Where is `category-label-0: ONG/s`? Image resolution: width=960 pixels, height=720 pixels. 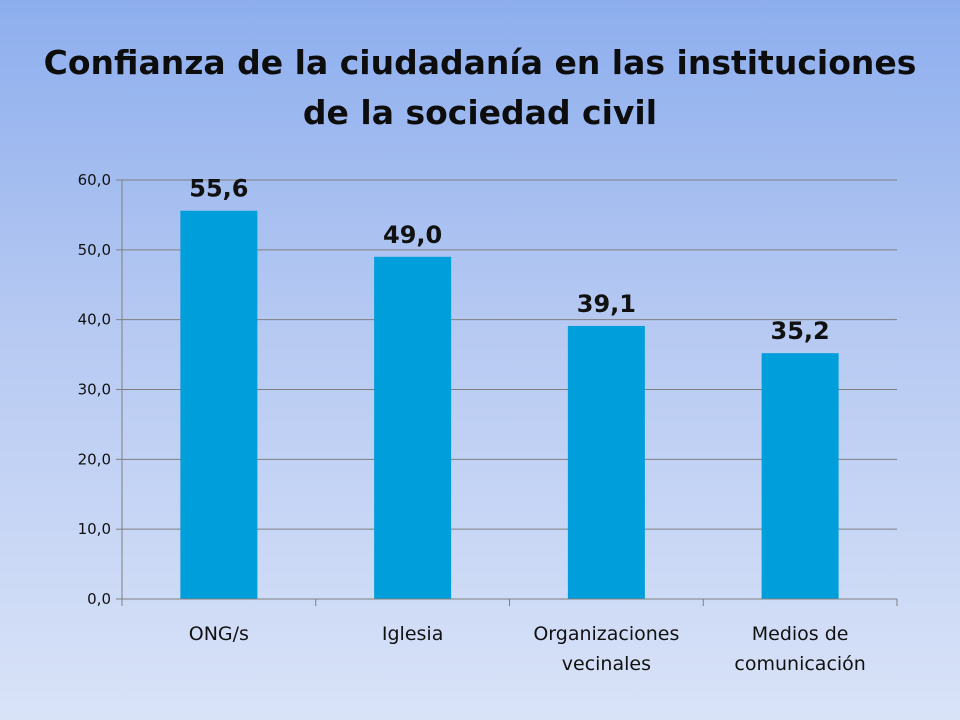 category-label-0: ONG/s is located at coordinates (219, 634).